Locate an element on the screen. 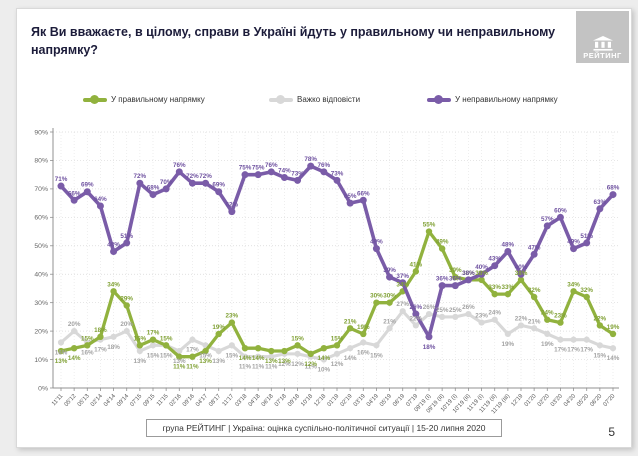 This screenshot has height=456, width=638. svg-text: 01'20 is located at coordinates (531, 400).